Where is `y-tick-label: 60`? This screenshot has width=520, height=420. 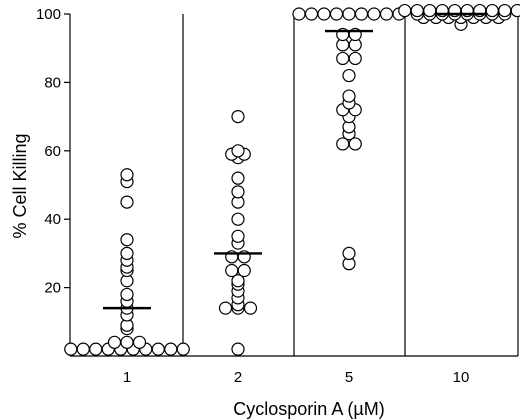 y-tick-label: 60 is located at coordinates (52, 151).